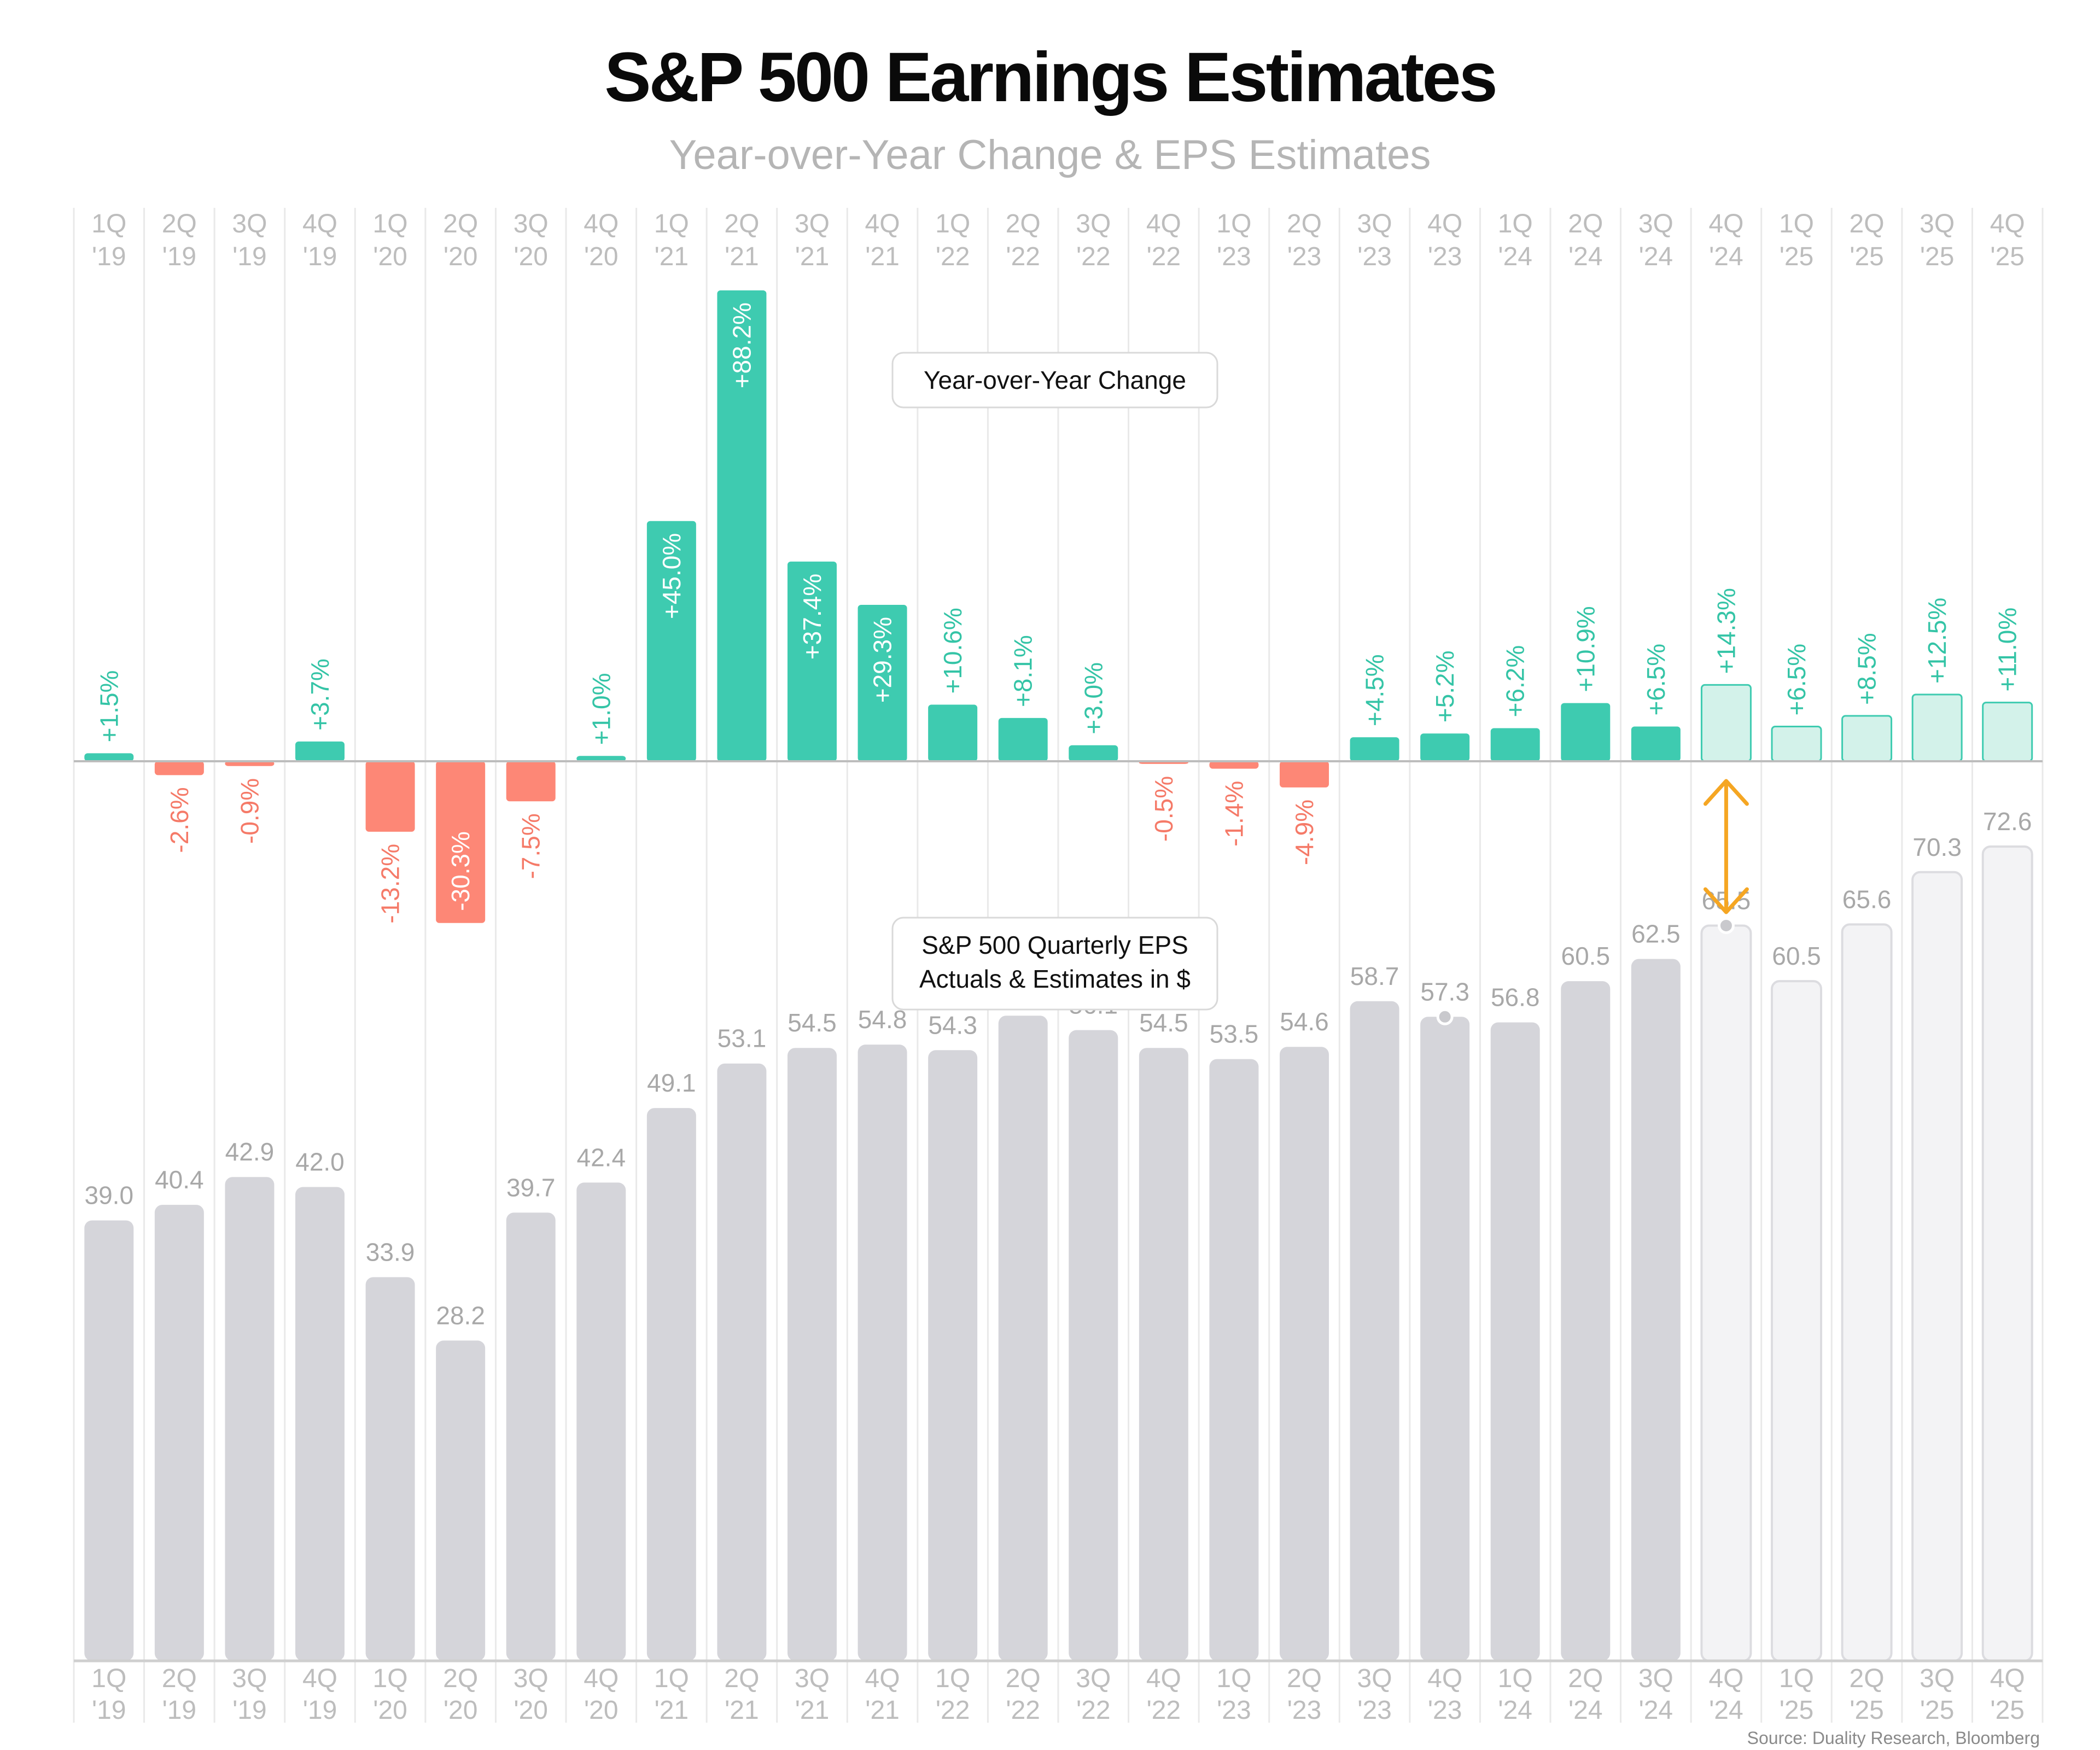 The width and height of the screenshot is (2100, 1750). I want to click on bottom-category-year: '21, so click(812, 1710).